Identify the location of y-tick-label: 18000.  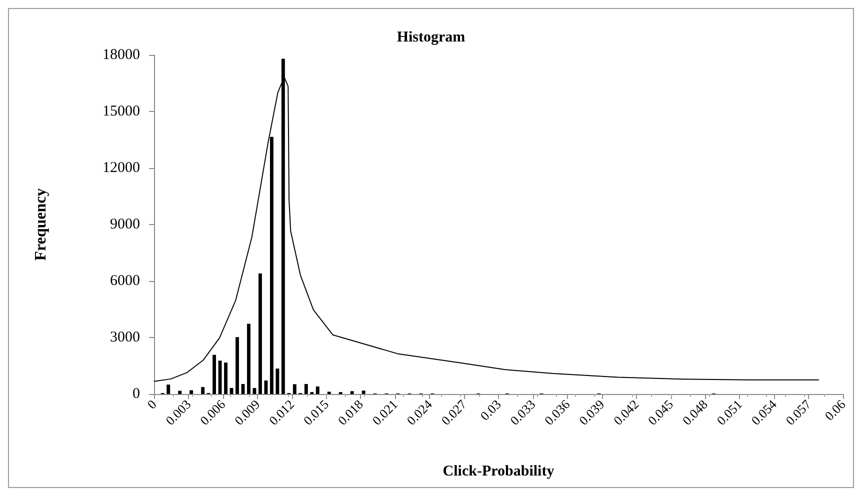
(121, 55).